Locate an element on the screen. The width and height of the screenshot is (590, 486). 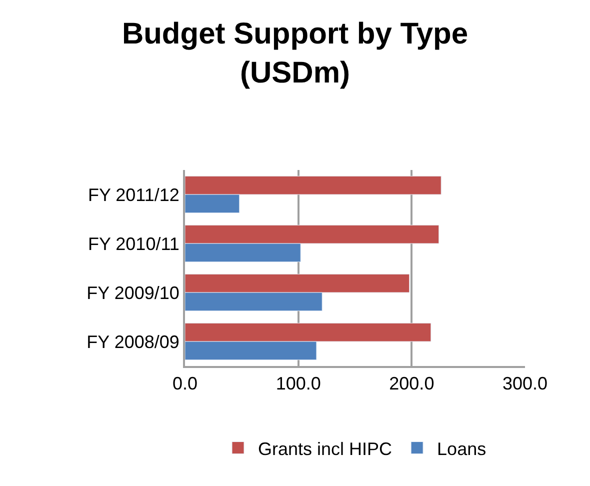
y-tick-label: FY 2011/12 is located at coordinates (134, 194).